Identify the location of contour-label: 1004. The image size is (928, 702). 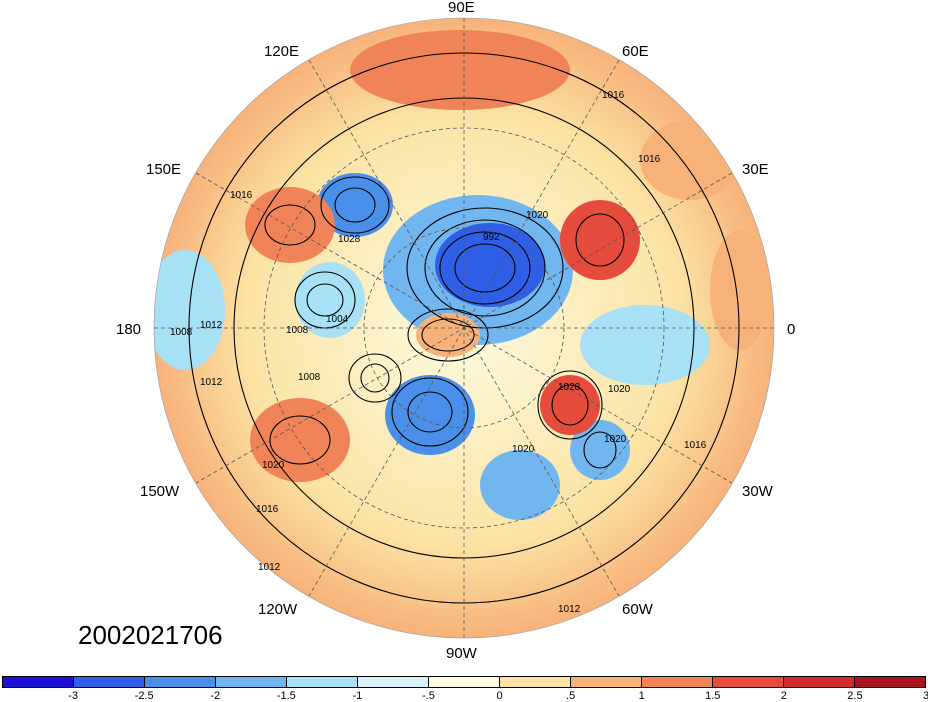
(337, 319).